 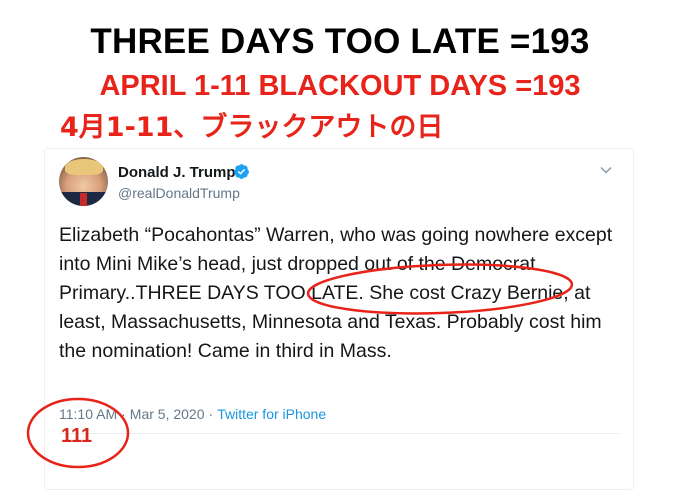 I want to click on headline-subtitle: APRIL 1-11 BLACKOUT DAYS =193, so click(x=340, y=86).